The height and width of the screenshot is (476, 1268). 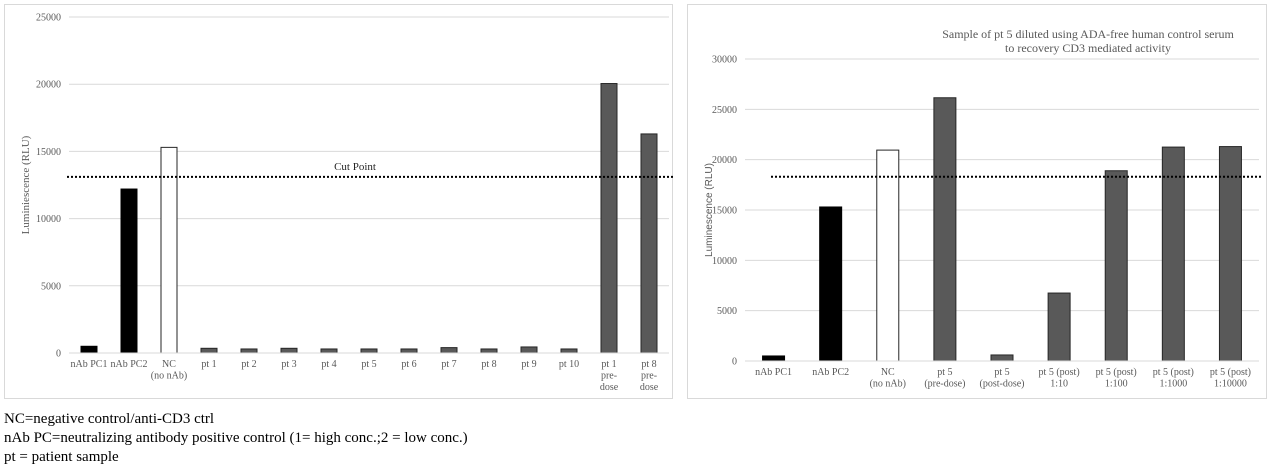 I want to click on x-category-label: pt 4, so click(x=328, y=364).